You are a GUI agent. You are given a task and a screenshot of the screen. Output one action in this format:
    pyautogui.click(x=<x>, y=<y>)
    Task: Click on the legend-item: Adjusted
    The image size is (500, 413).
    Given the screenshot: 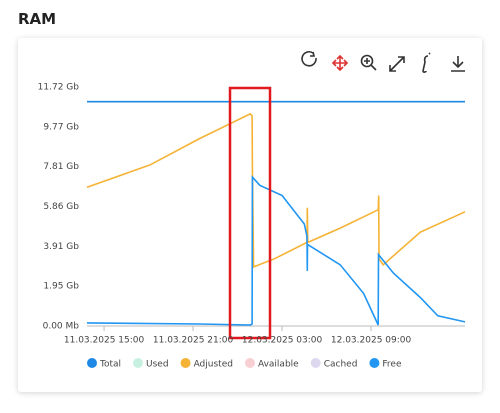 What is the action you would take?
    pyautogui.click(x=206, y=364)
    